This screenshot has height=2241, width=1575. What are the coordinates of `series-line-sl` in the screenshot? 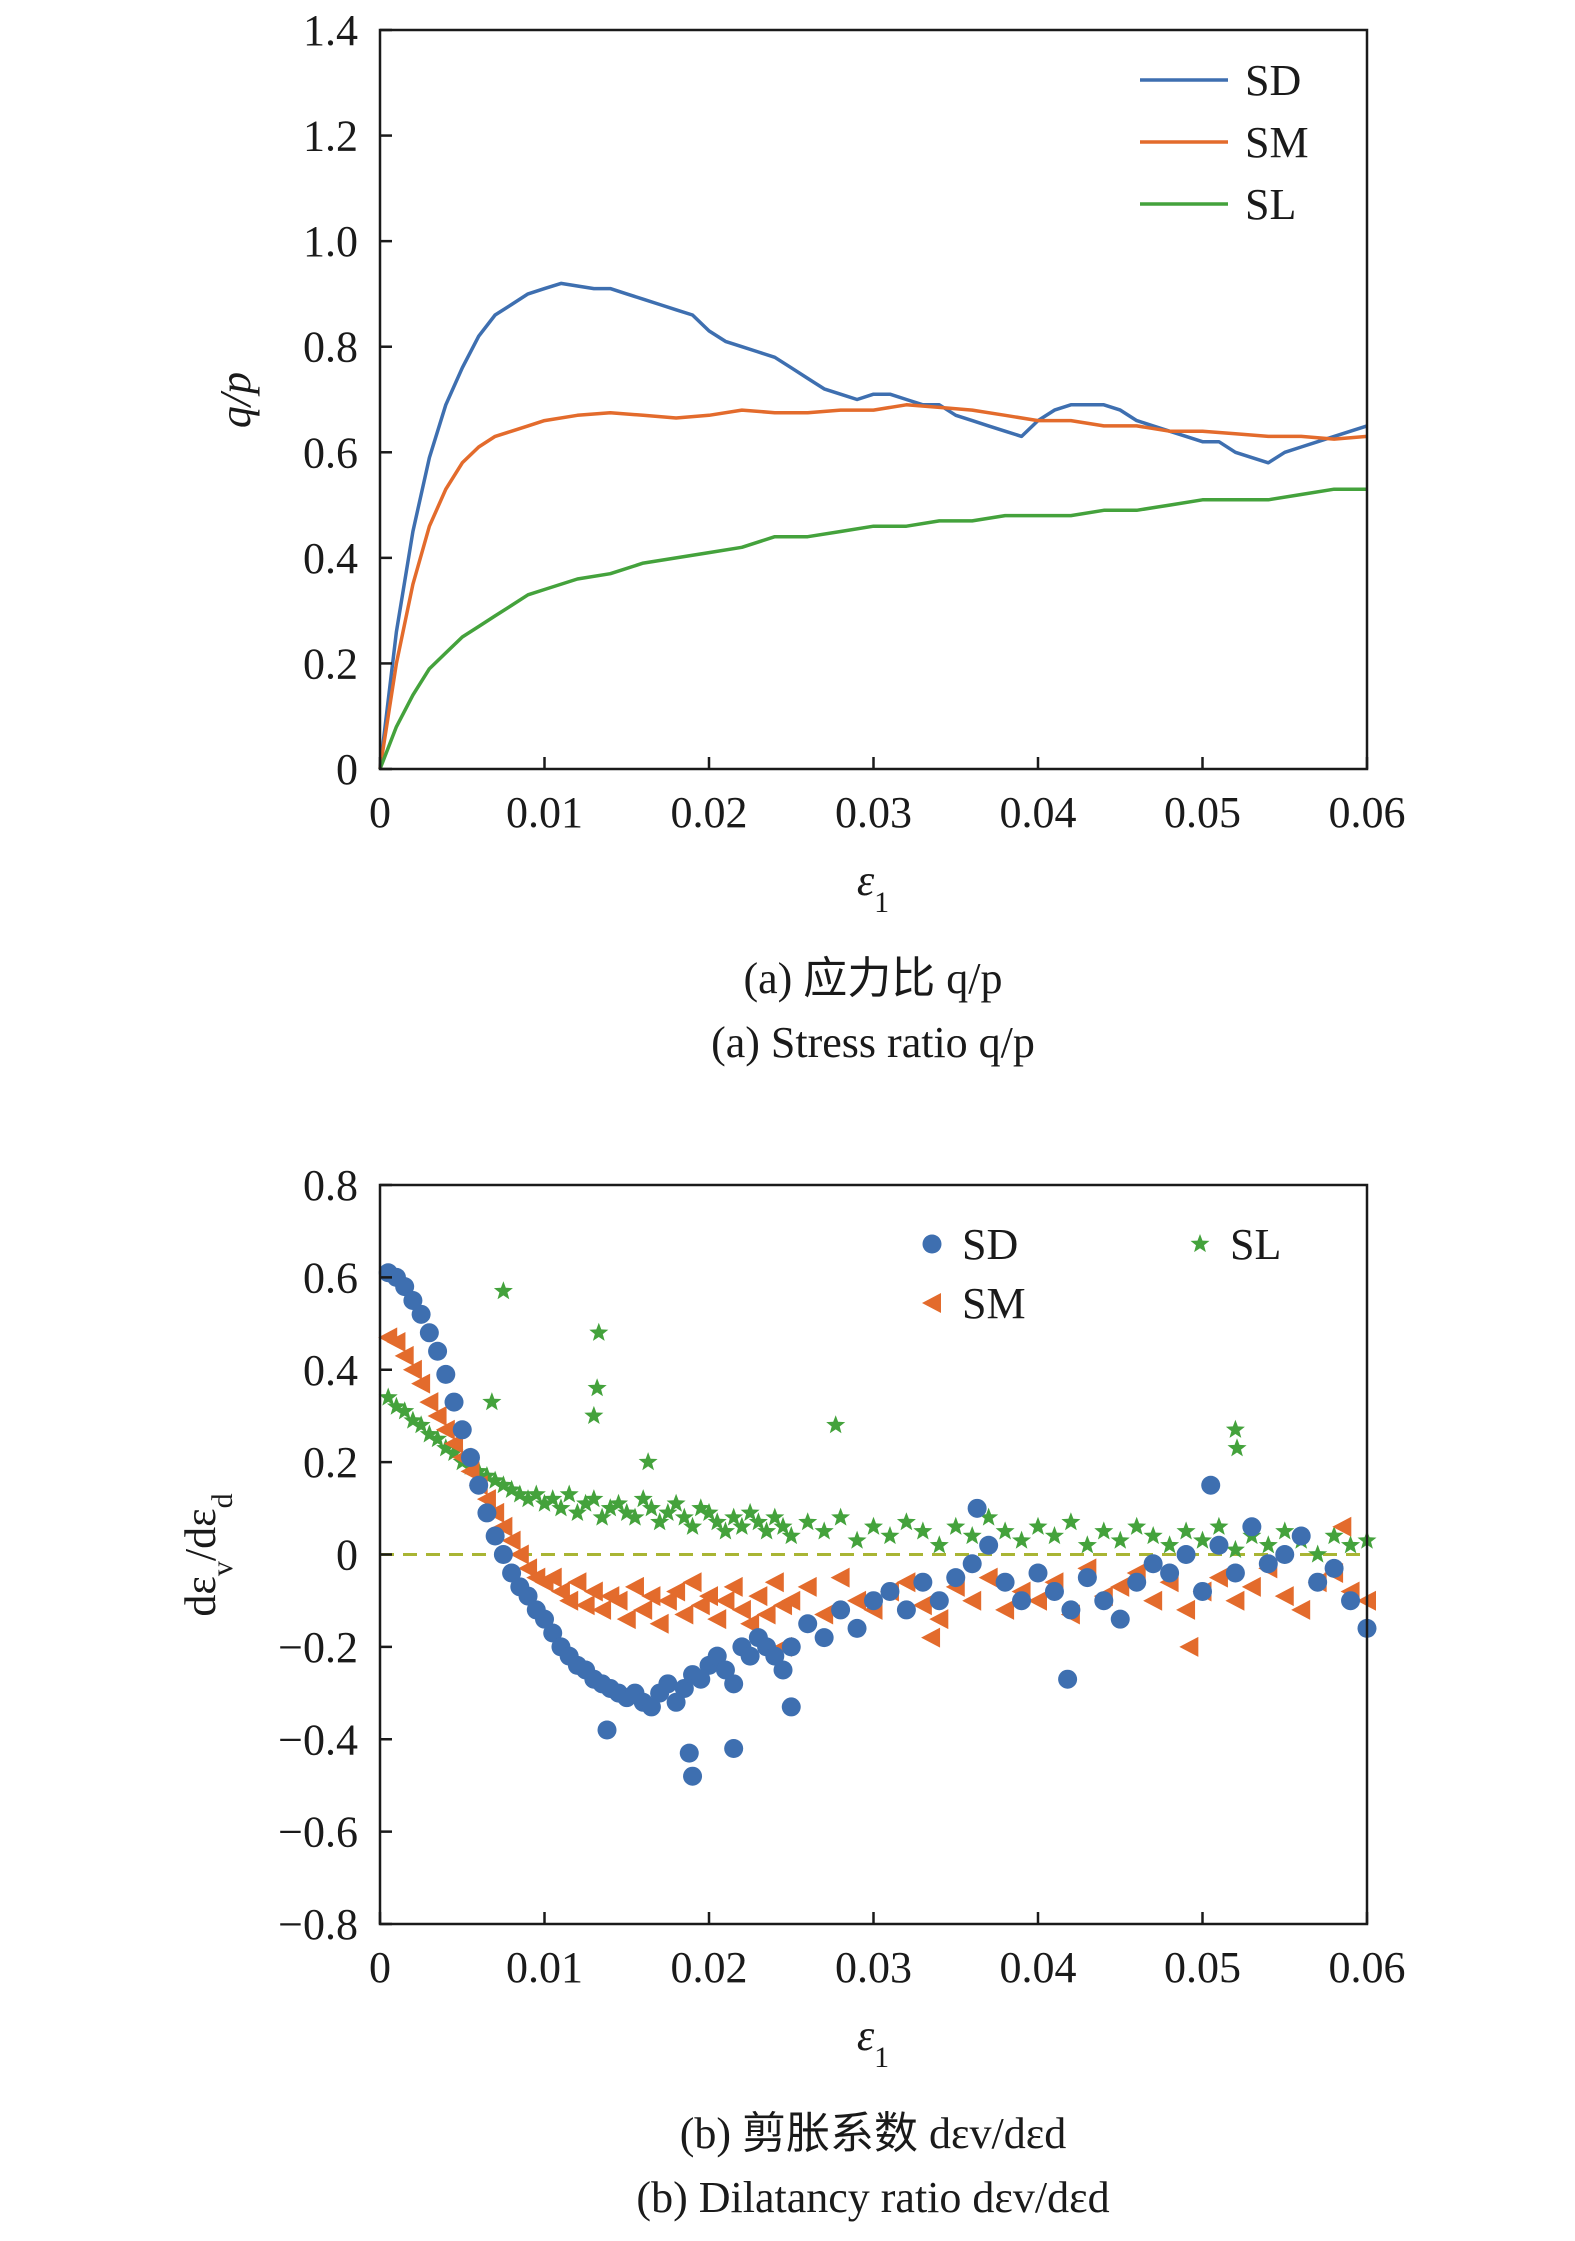 It's located at (872, 628).